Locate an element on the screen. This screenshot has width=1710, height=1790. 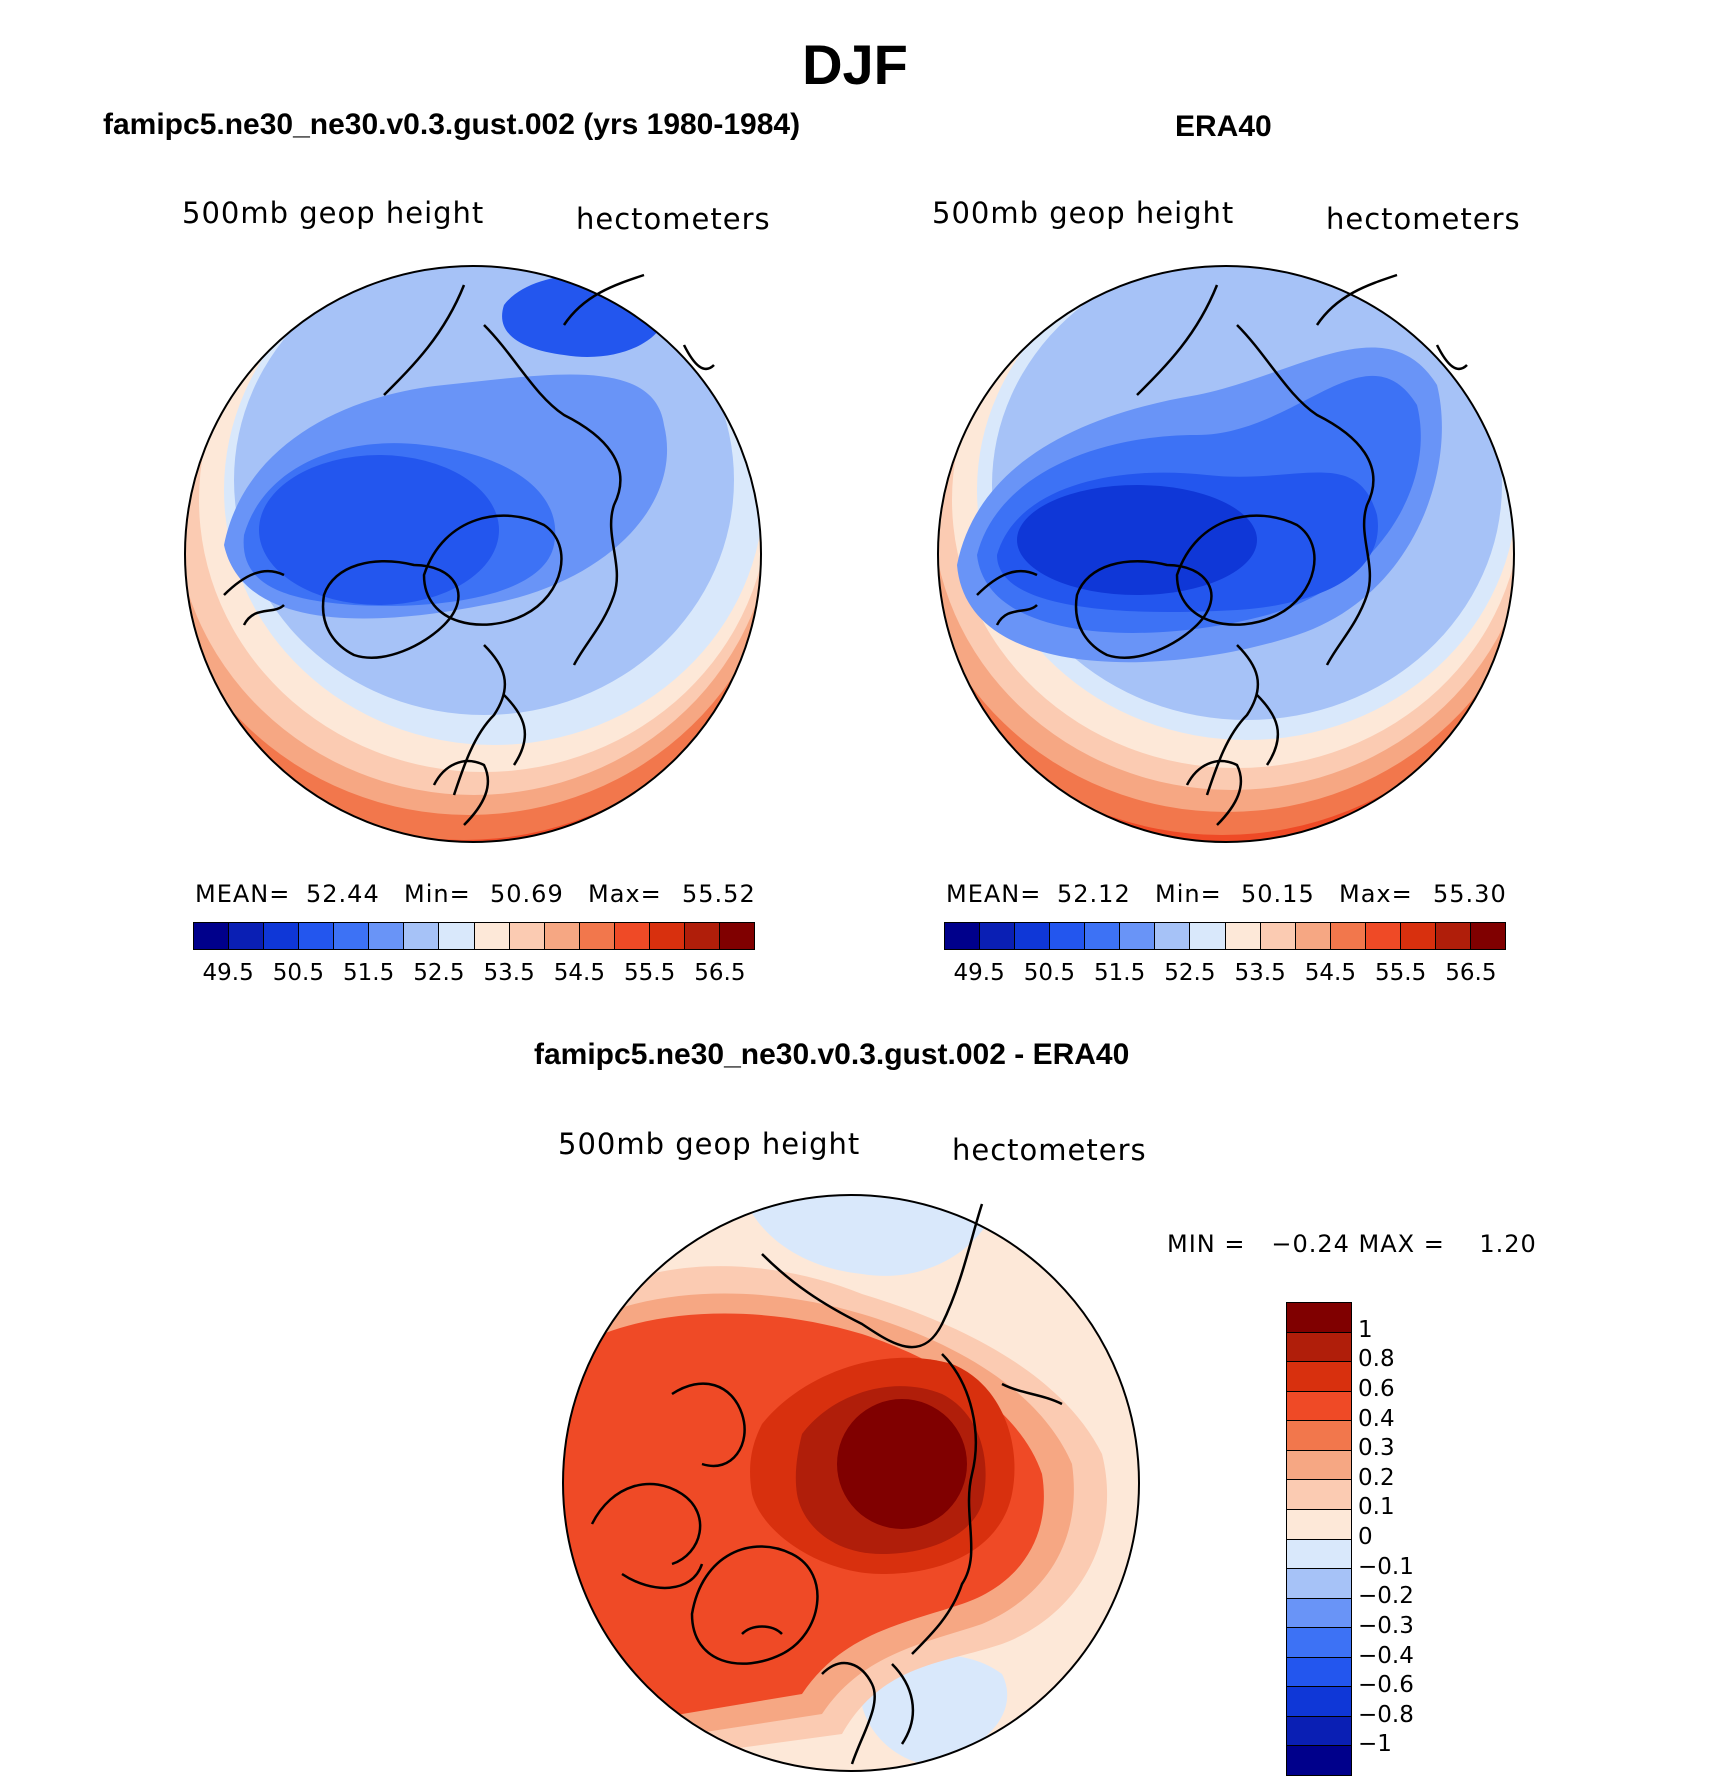
panel-1-units-label: hectometers is located at coordinates (673, 219).